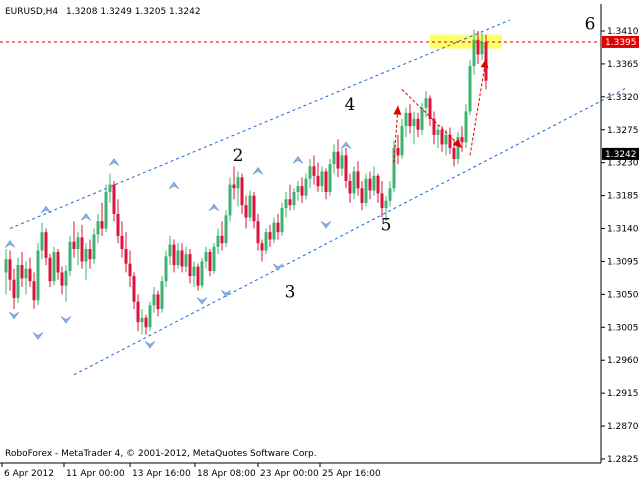  I want to click on y-tick-label: 1.3410, so click(623, 32).